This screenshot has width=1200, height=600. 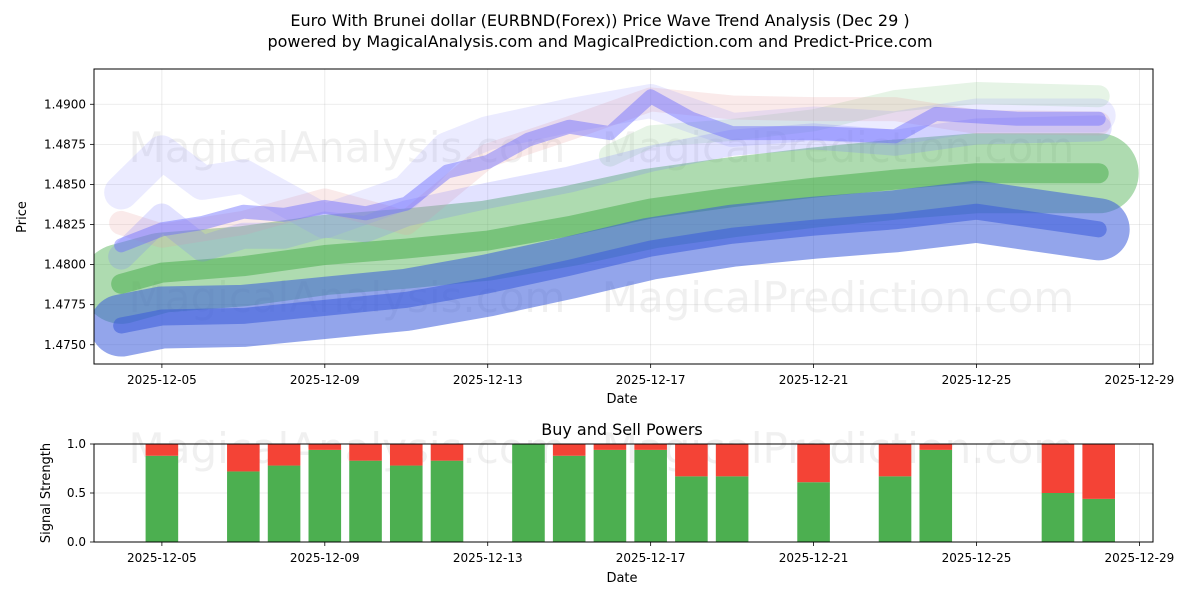 What do you see at coordinates (347, 448) in the screenshot?
I see `watermark-bottom-1: MagicalAnalysis.com` at bounding box center [347, 448].